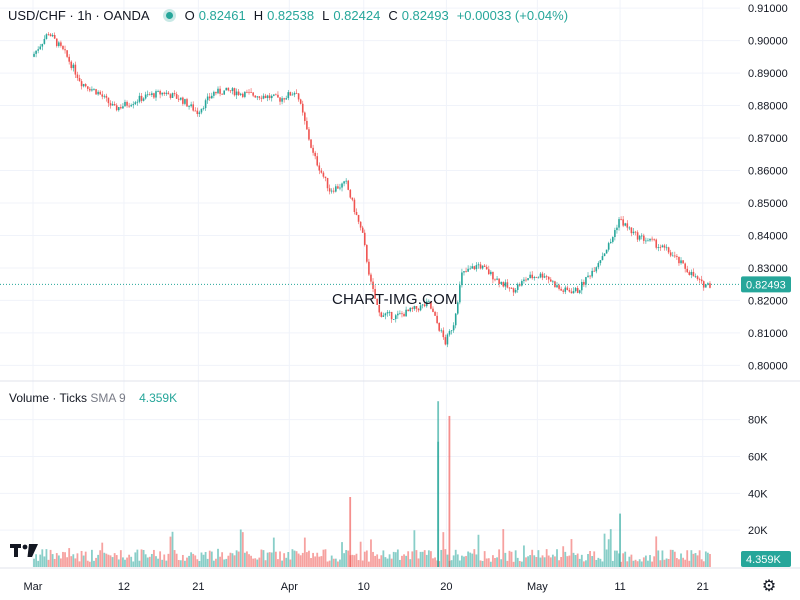  What do you see at coordinates (768, 107) in the screenshot?
I see `price-tick-label: 0.88000` at bounding box center [768, 107].